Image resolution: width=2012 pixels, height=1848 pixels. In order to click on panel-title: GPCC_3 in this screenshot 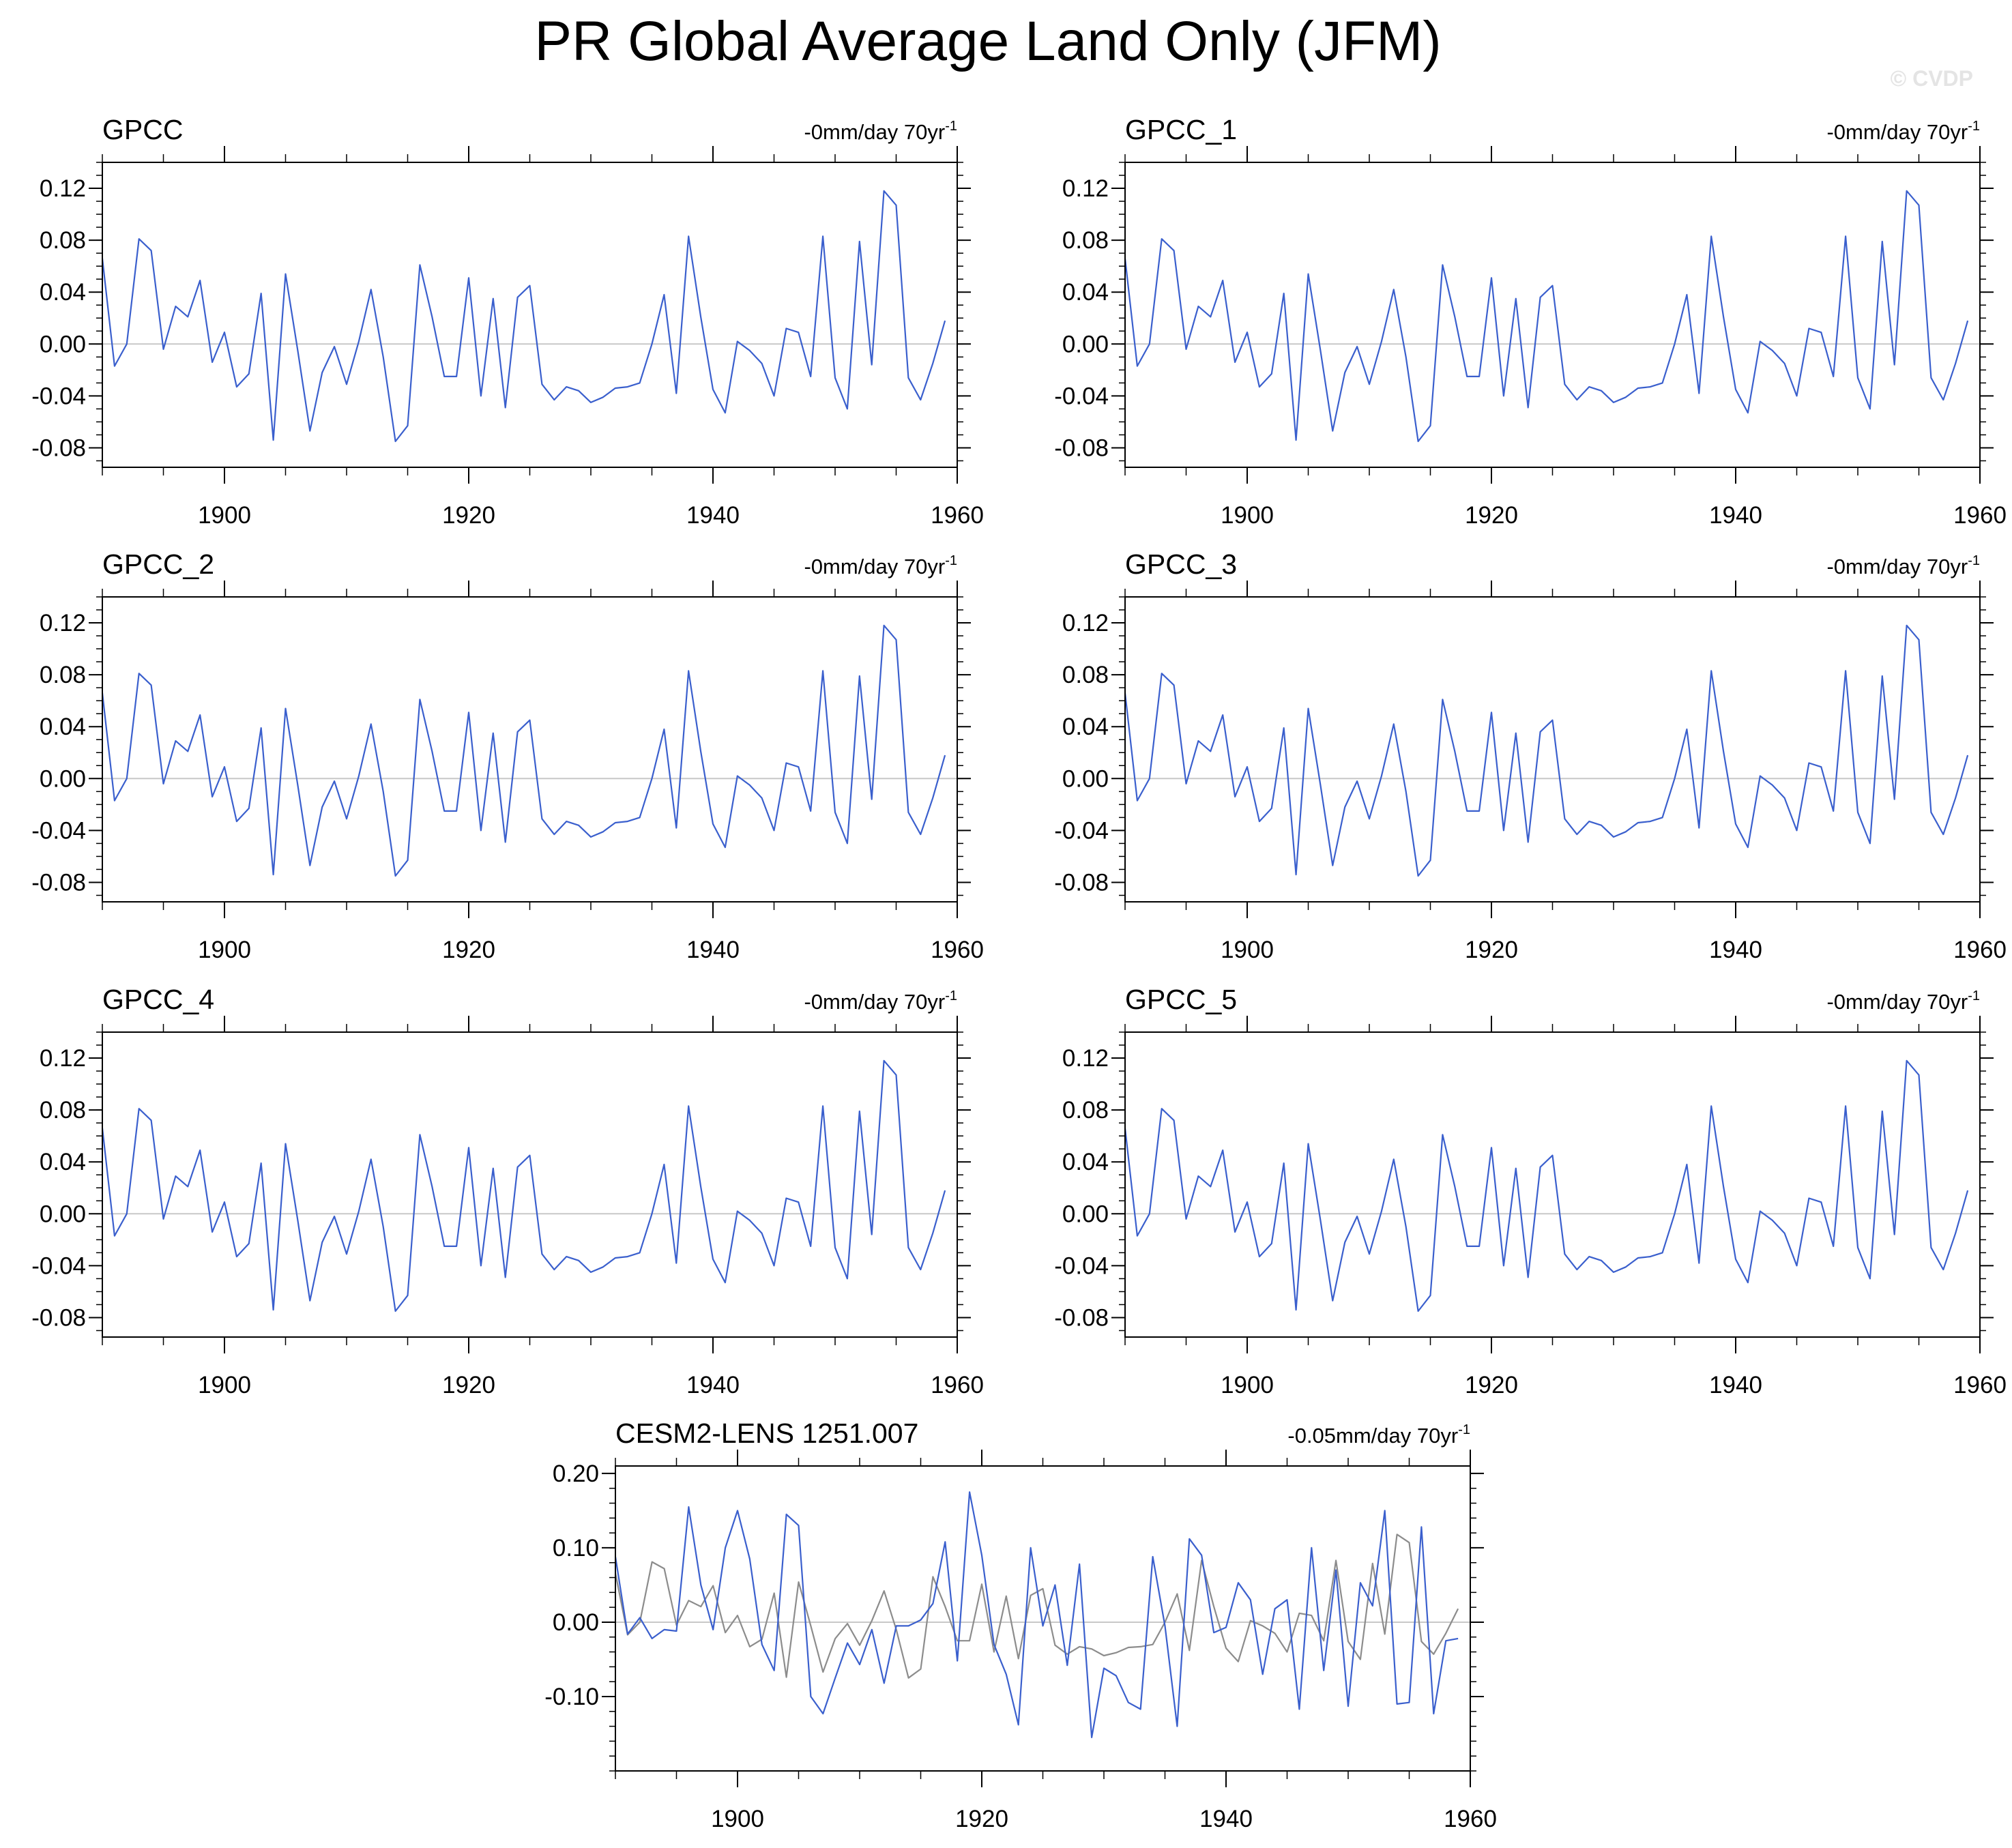, I will do `click(1181, 564)`.